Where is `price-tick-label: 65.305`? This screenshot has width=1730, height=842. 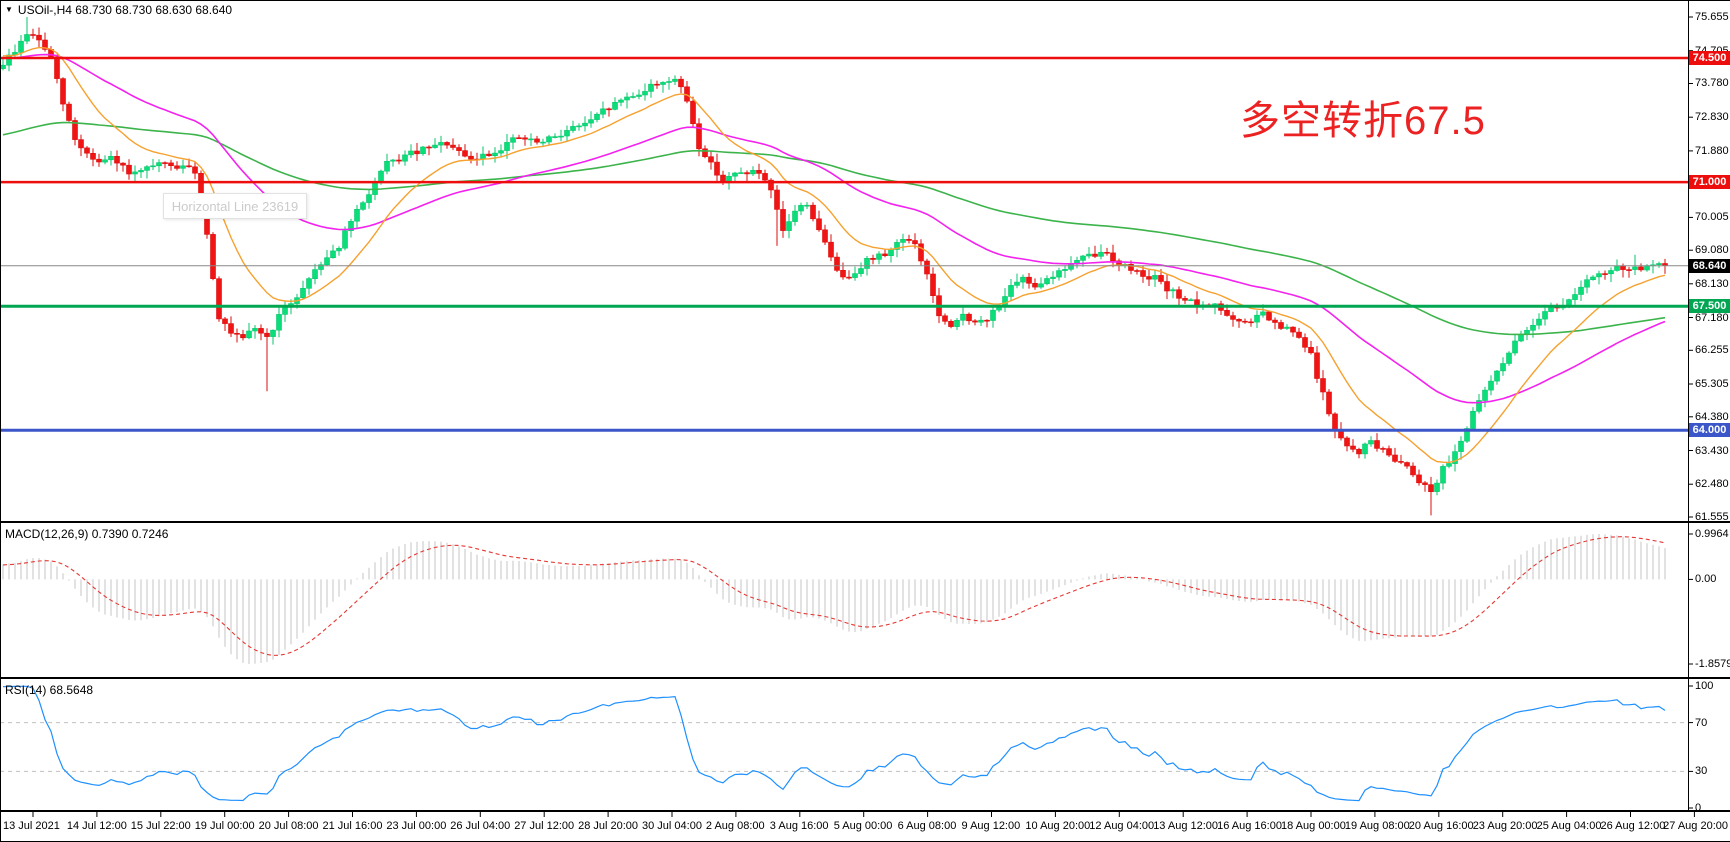 price-tick-label: 65.305 is located at coordinates (1712, 384).